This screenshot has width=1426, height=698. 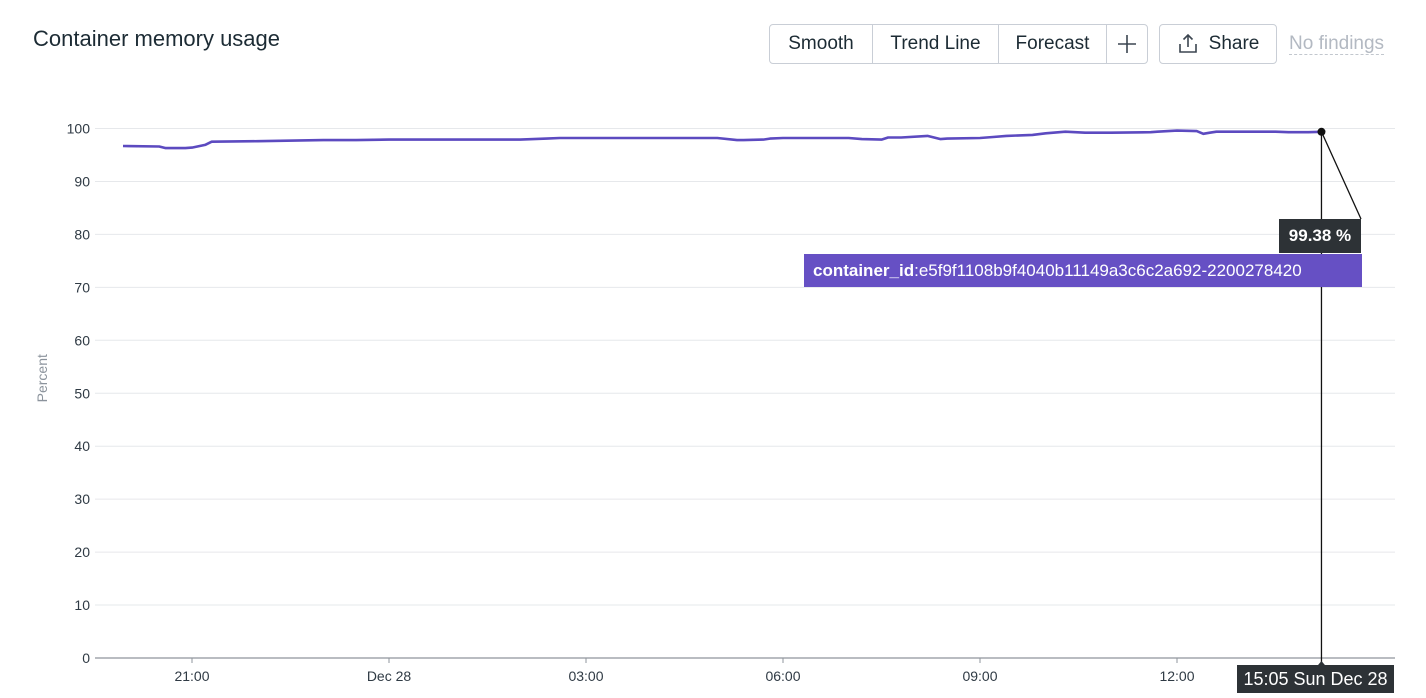 I want to click on y-tick-label: 40, so click(x=82, y=446).